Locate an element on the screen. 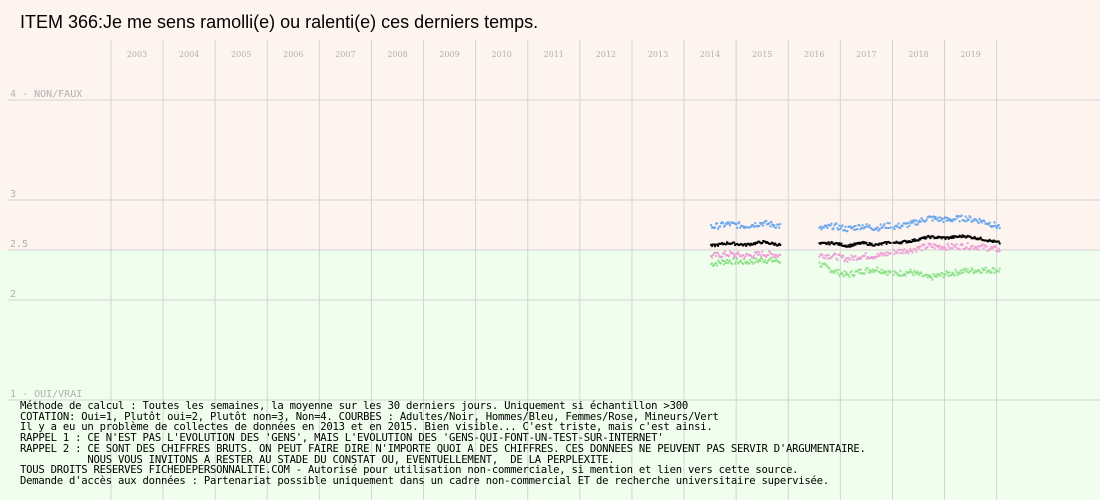 The image size is (1100, 500). x-tick-label: 2009 is located at coordinates (449, 54).